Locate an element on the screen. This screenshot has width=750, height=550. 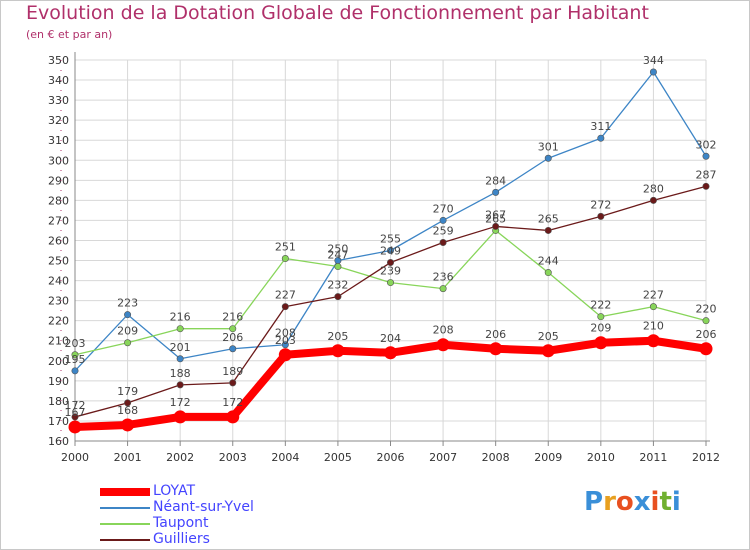
brand-letter-3: x is located at coordinates (642, 502).